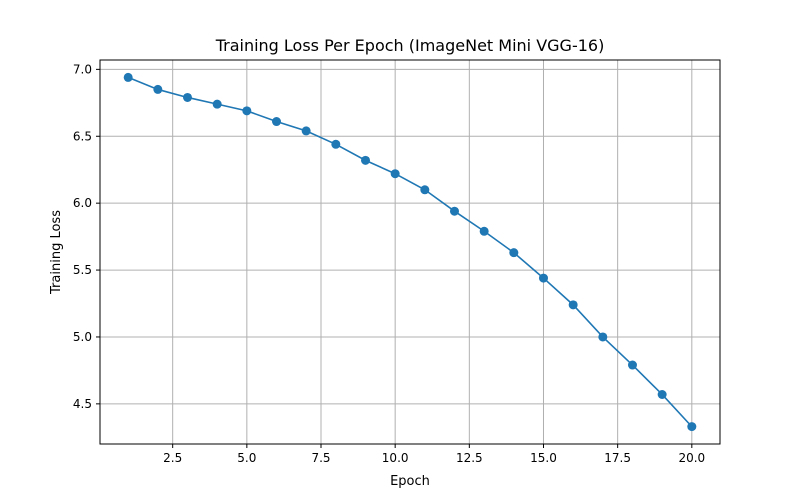 This screenshot has width=800, height=504. What do you see at coordinates (56, 252) in the screenshot?
I see `y-axis-label: Training Loss` at bounding box center [56, 252].